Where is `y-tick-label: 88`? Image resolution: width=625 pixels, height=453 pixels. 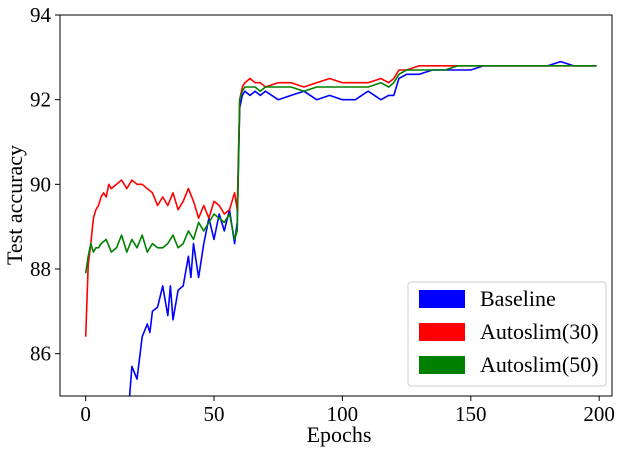 y-tick-label: 88 is located at coordinates (40, 269).